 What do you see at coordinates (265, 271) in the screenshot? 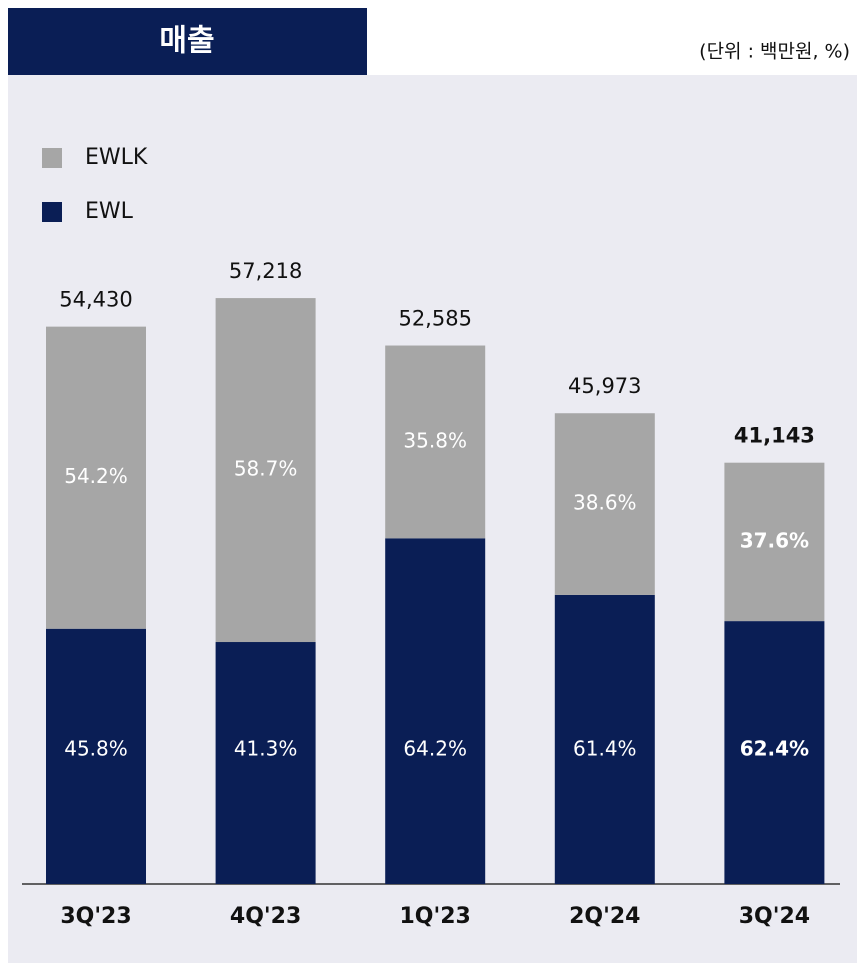
I see `total-label: 57,218` at bounding box center [265, 271].